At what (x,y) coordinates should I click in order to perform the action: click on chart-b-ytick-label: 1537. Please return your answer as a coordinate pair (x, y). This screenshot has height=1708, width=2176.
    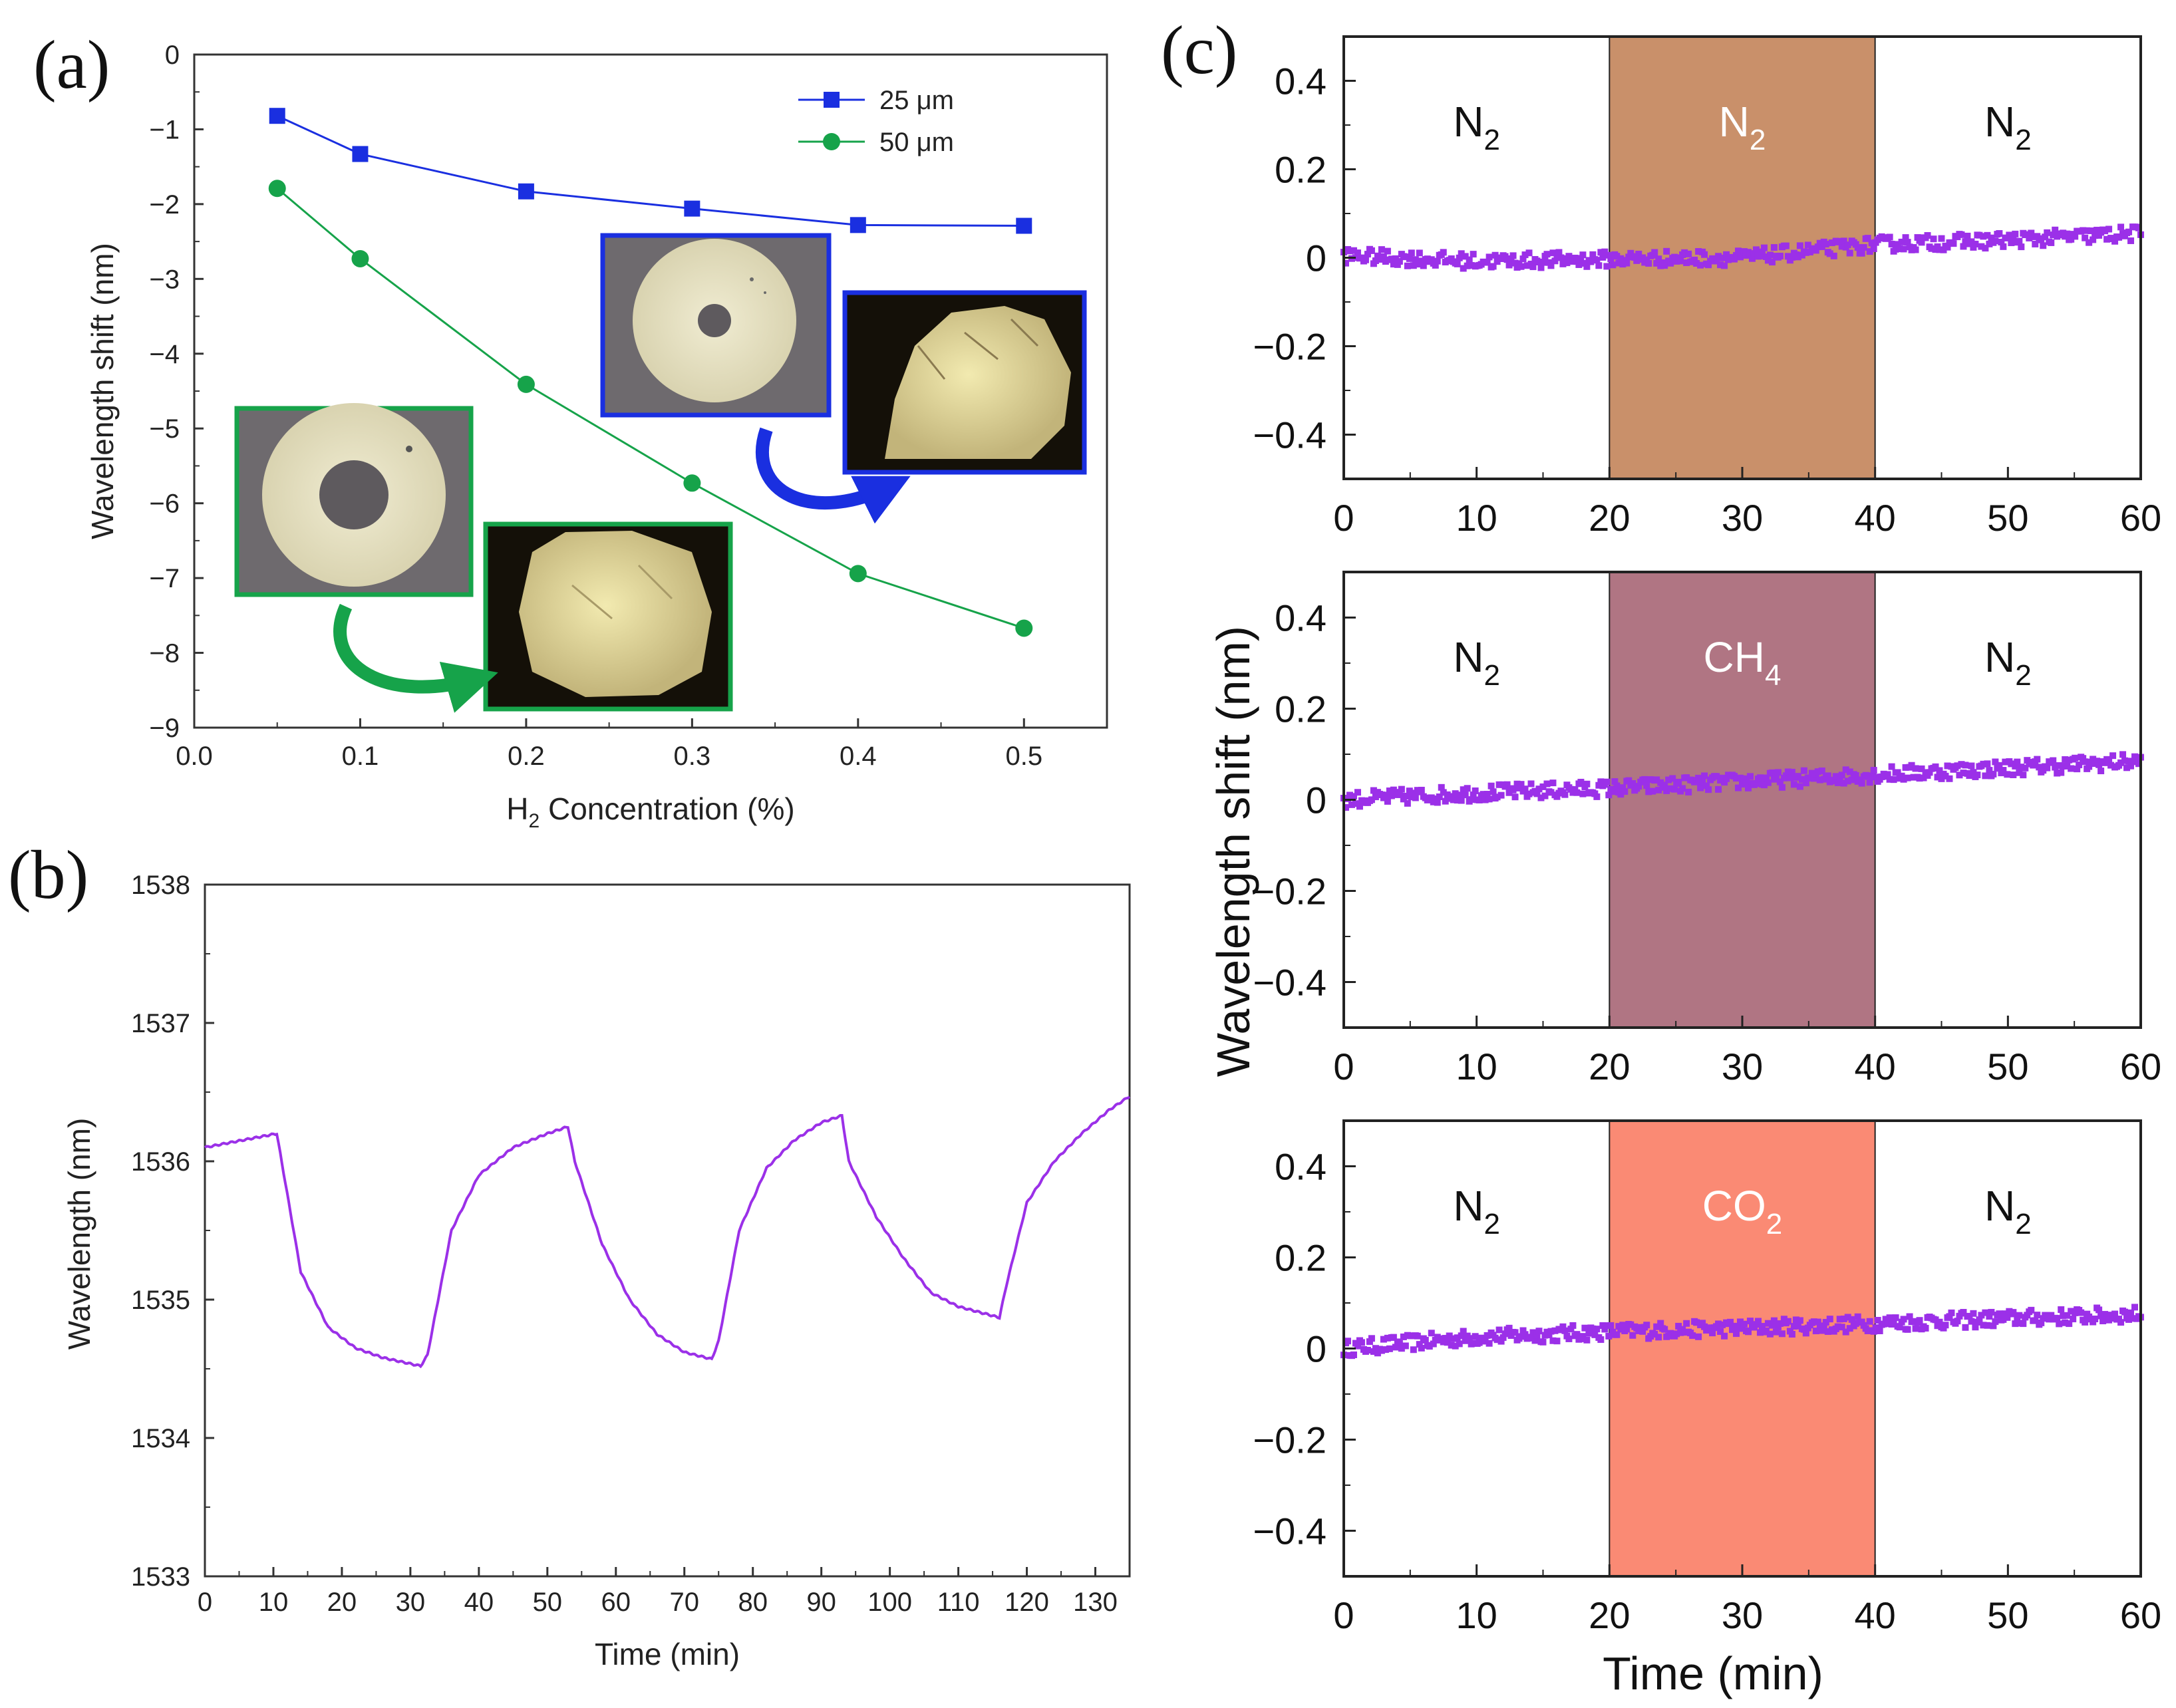
    Looking at the image, I should click on (160, 1023).